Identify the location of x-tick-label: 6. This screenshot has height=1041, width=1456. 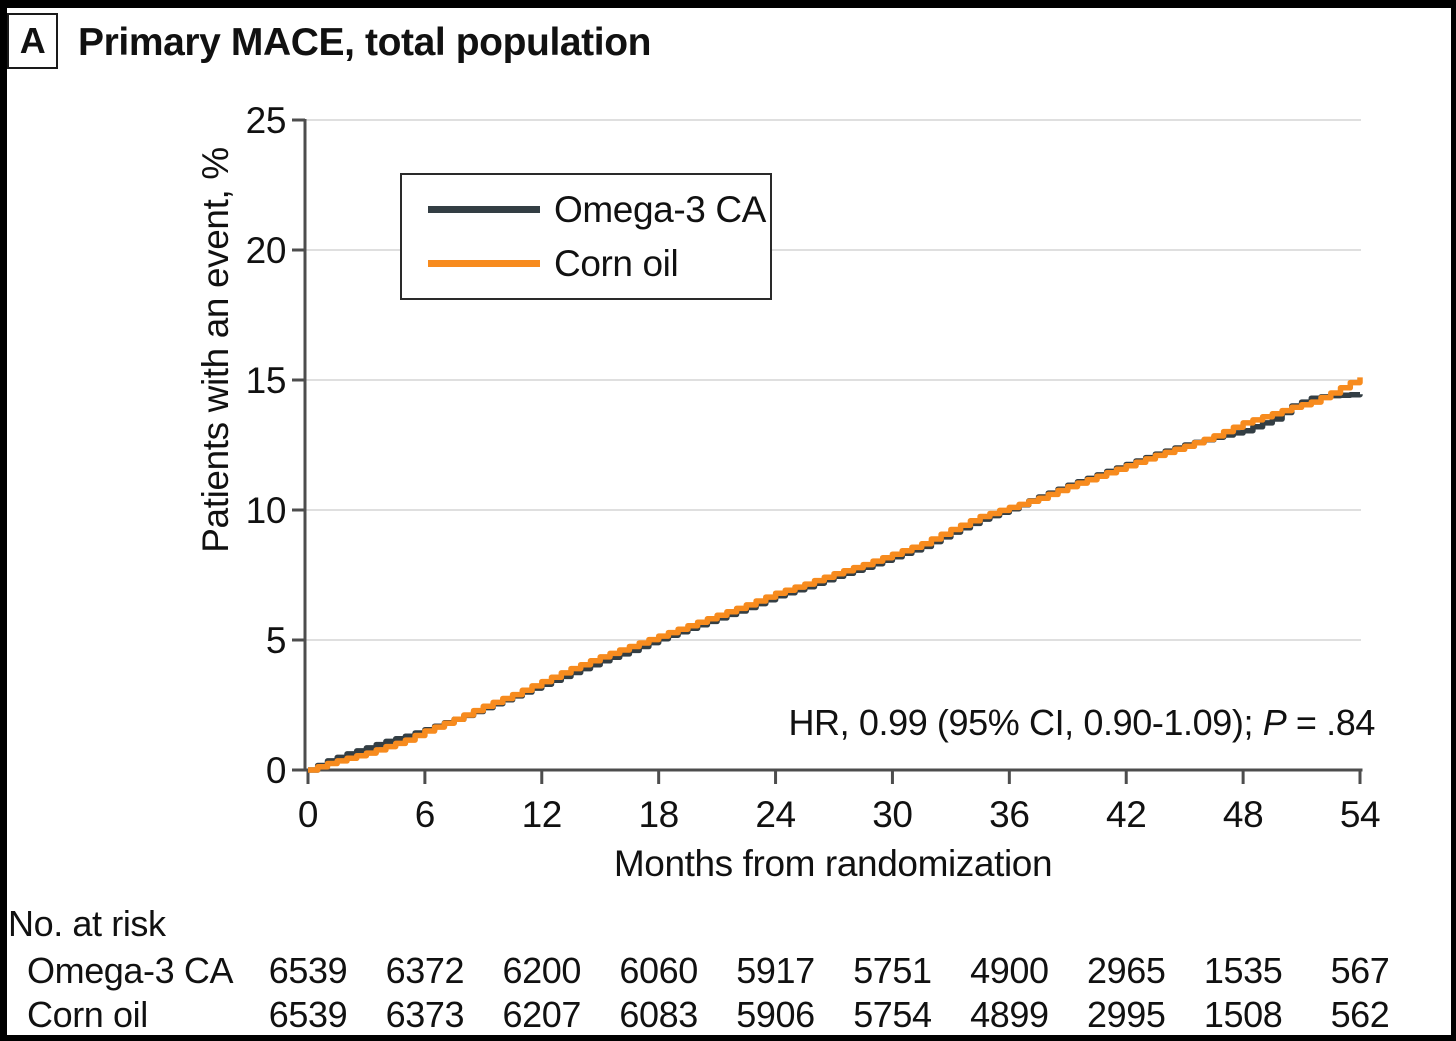
(425, 814).